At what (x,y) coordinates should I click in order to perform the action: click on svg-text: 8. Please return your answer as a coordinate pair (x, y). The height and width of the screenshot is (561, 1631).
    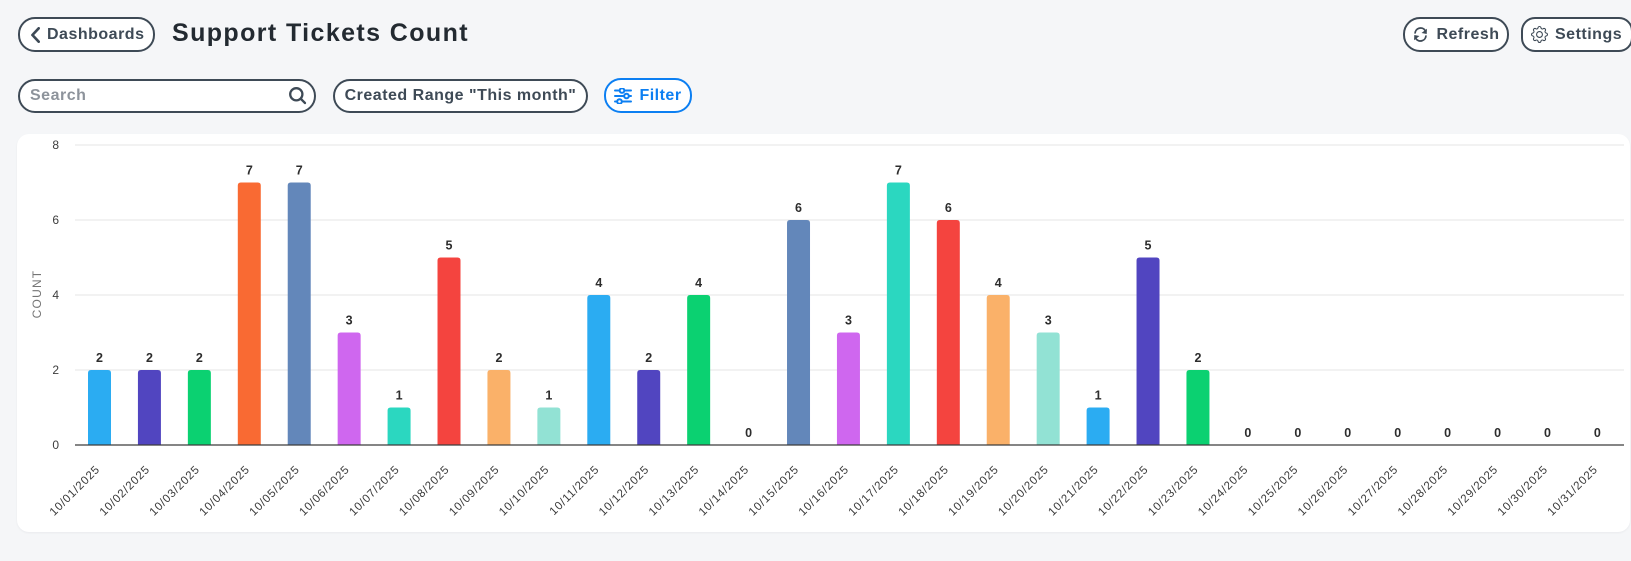
    Looking at the image, I should click on (55, 145).